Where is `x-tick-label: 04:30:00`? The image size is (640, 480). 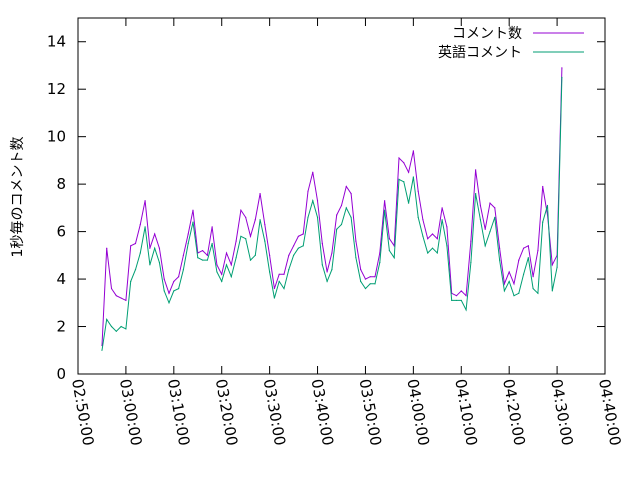
x-tick-label: 04:30:00 is located at coordinates (561, 412).